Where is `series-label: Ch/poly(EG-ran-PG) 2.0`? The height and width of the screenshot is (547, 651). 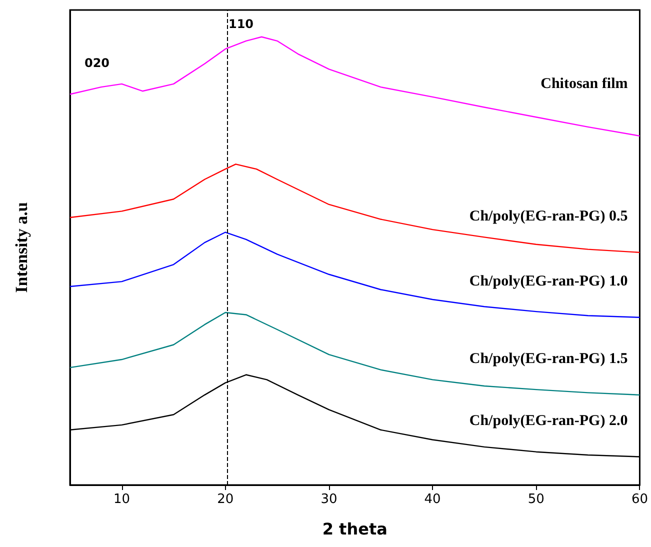 series-label: Ch/poly(EG-ran-PG) 2.0 is located at coordinates (548, 420).